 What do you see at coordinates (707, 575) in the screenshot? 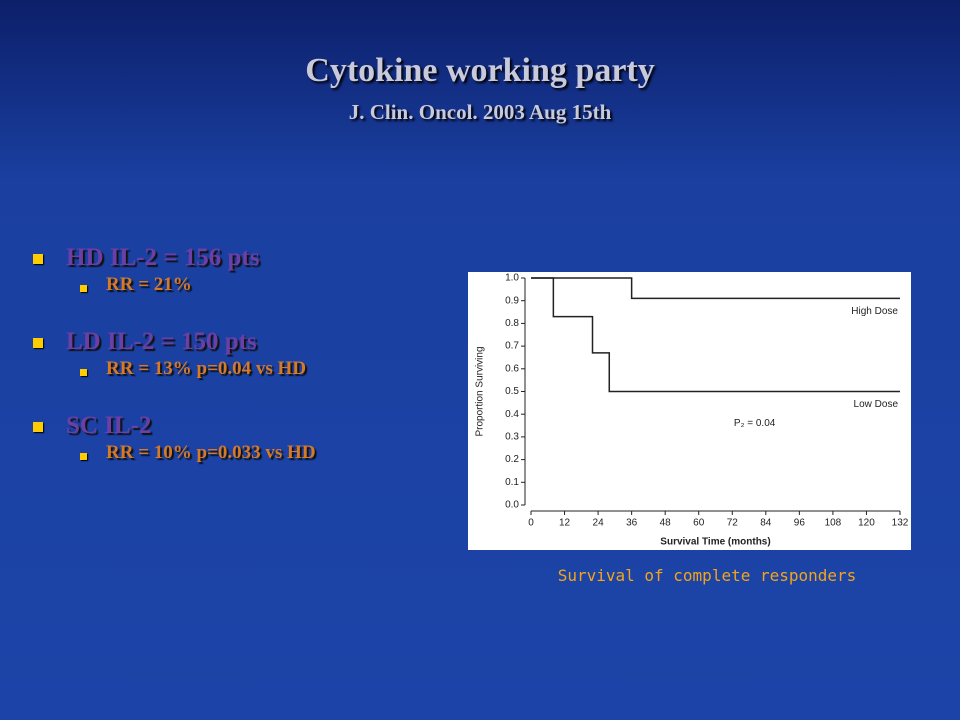
I see `caption: Survival of complete responders` at bounding box center [707, 575].